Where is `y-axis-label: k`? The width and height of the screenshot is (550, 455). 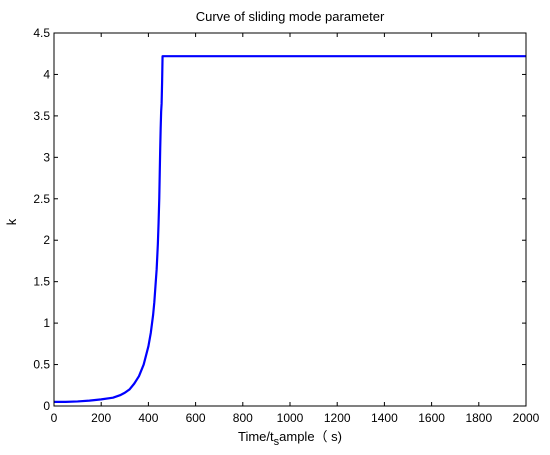
y-axis-label: k is located at coordinates (11, 221).